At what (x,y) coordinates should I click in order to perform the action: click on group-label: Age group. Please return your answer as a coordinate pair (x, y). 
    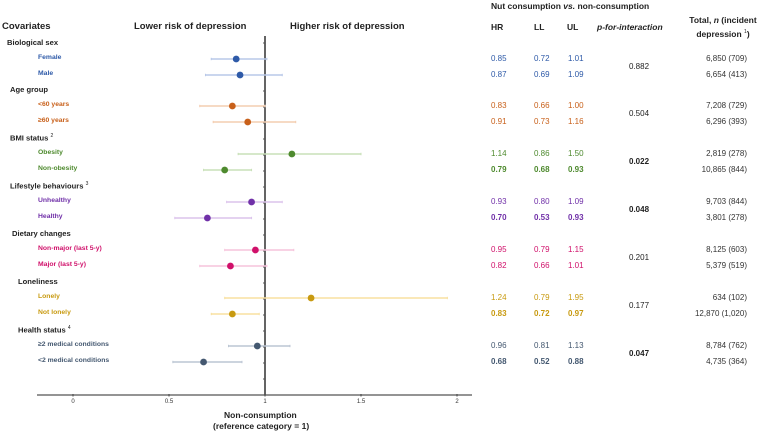
    Looking at the image, I should click on (29, 89).